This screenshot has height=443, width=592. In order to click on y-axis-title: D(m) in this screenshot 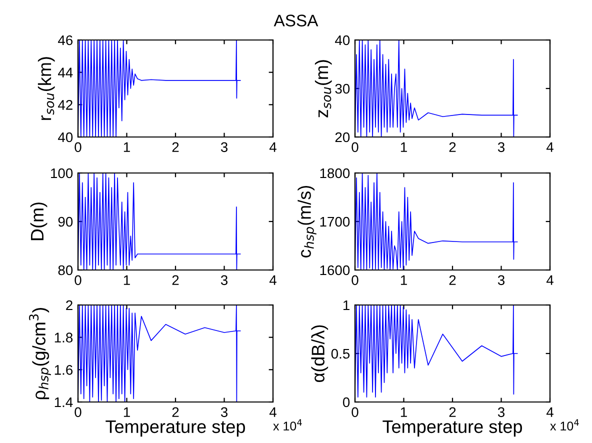, I will do `click(39, 221)`.